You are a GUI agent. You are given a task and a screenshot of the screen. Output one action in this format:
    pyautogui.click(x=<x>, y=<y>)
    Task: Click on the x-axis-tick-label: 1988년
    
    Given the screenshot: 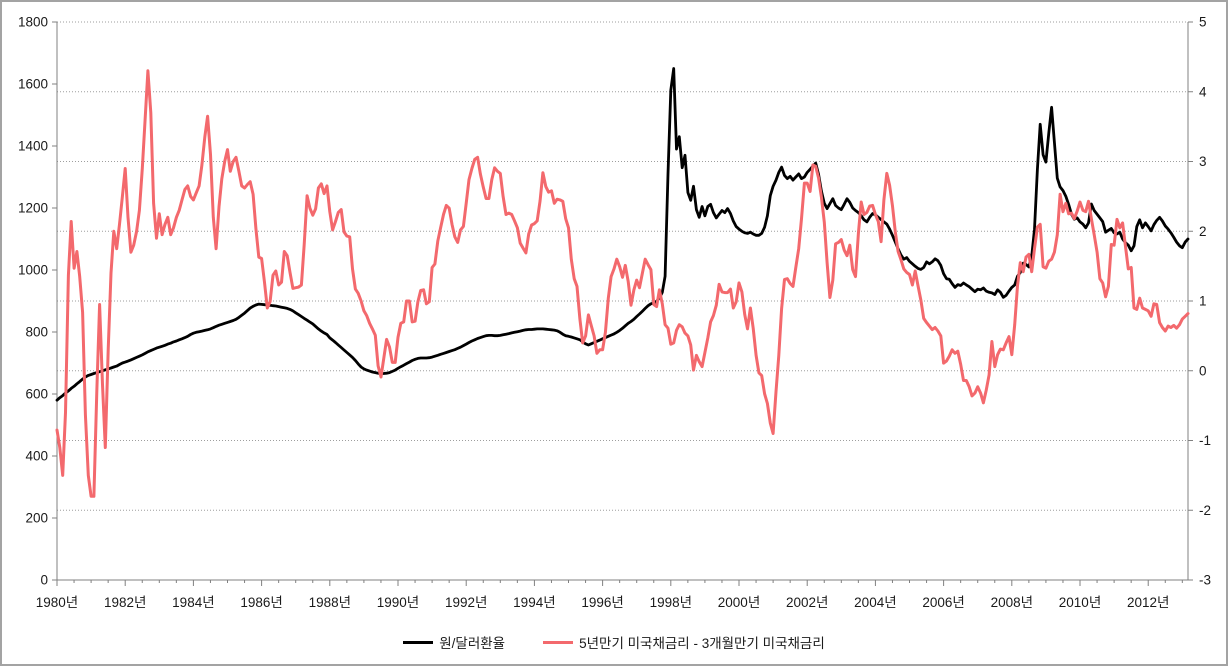 What is the action you would take?
    pyautogui.click(x=330, y=602)
    